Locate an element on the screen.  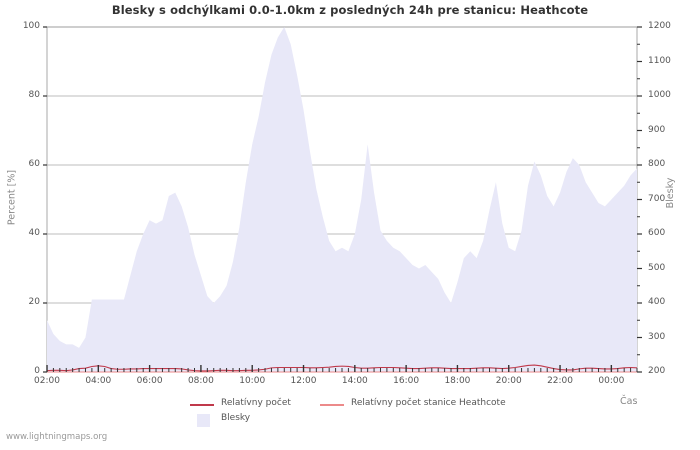
x-tick-0000: 00:00 is located at coordinates (611, 381).